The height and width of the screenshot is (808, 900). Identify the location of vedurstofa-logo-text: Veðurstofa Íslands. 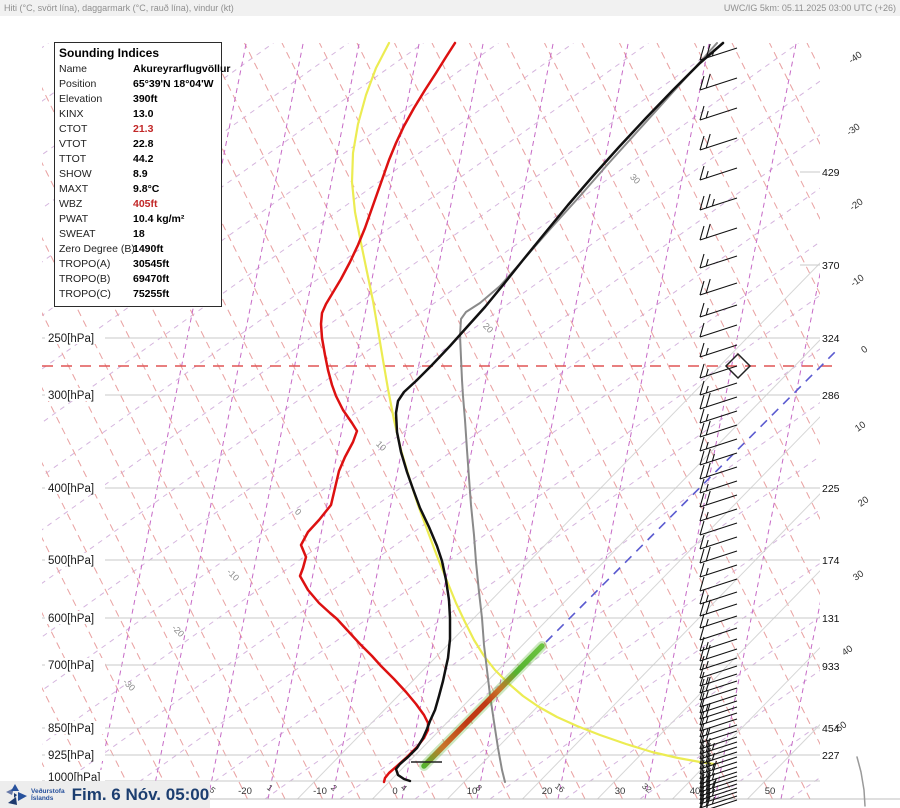
(48, 795).